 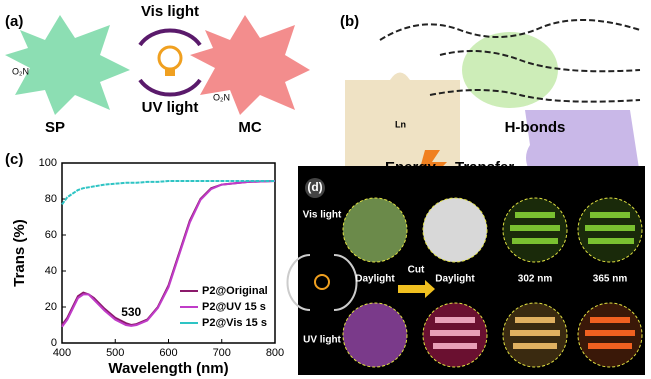 What do you see at coordinates (349, 21) in the screenshot?
I see `panel-label: (b)` at bounding box center [349, 21].